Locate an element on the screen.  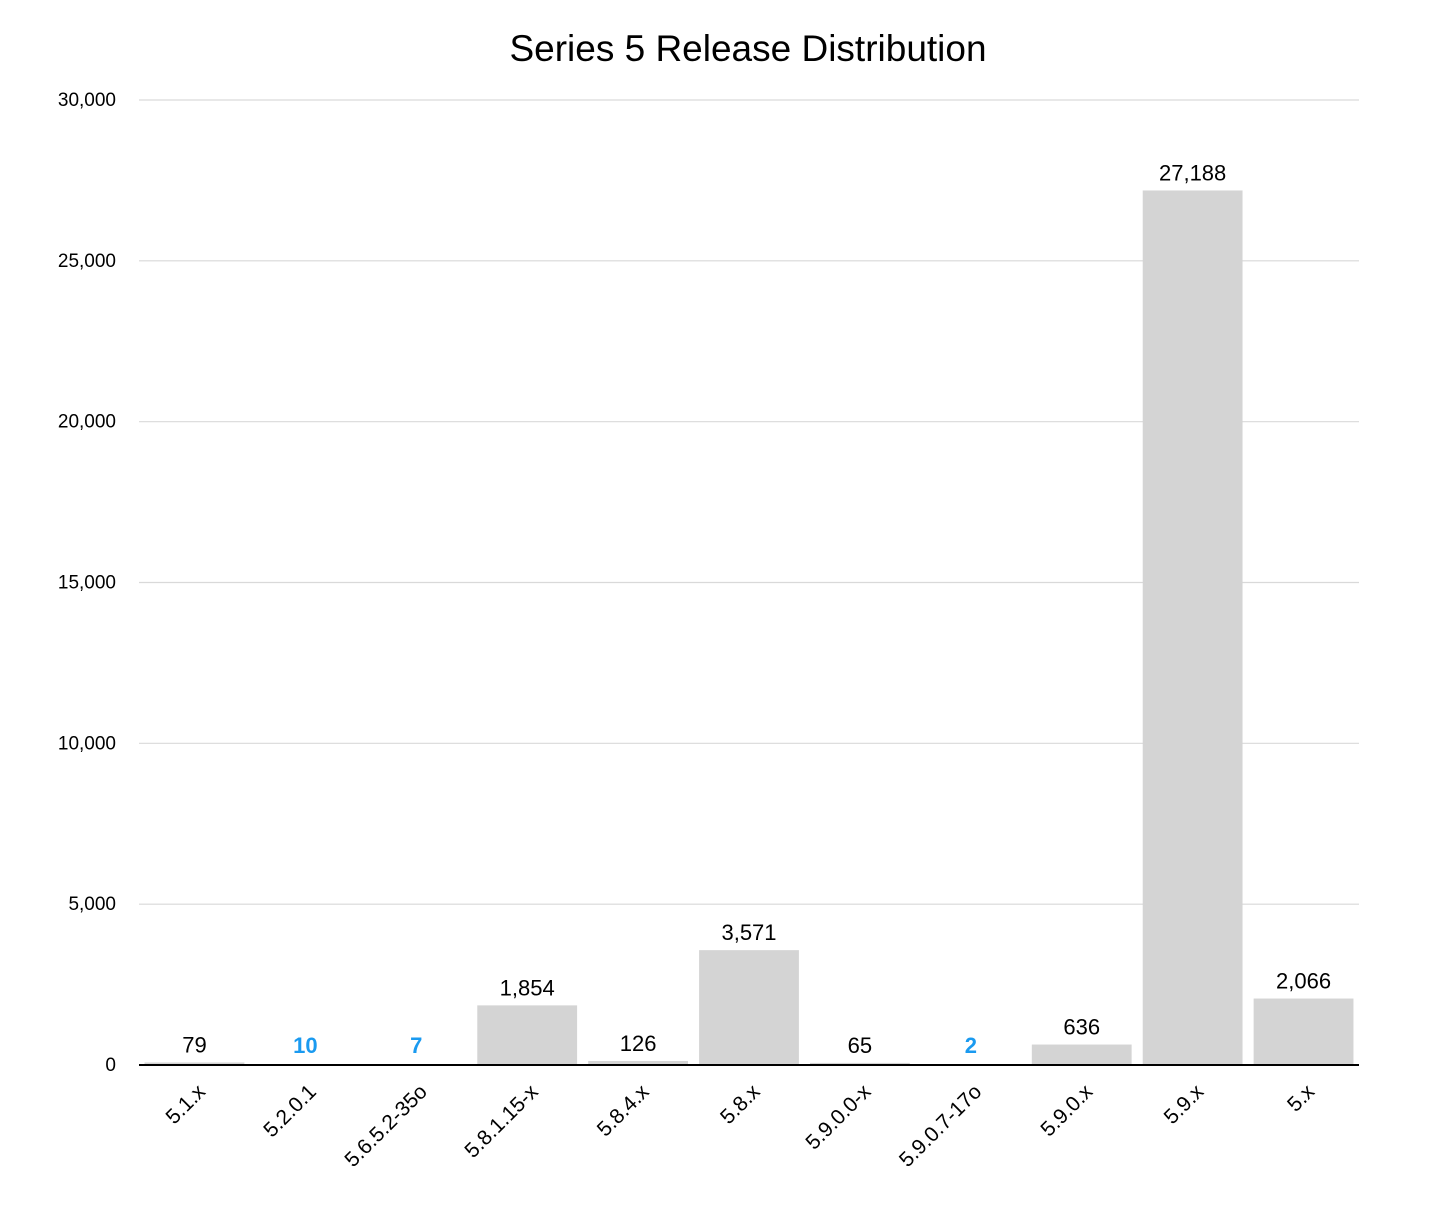
data-label: 3,571 is located at coordinates (748, 932).